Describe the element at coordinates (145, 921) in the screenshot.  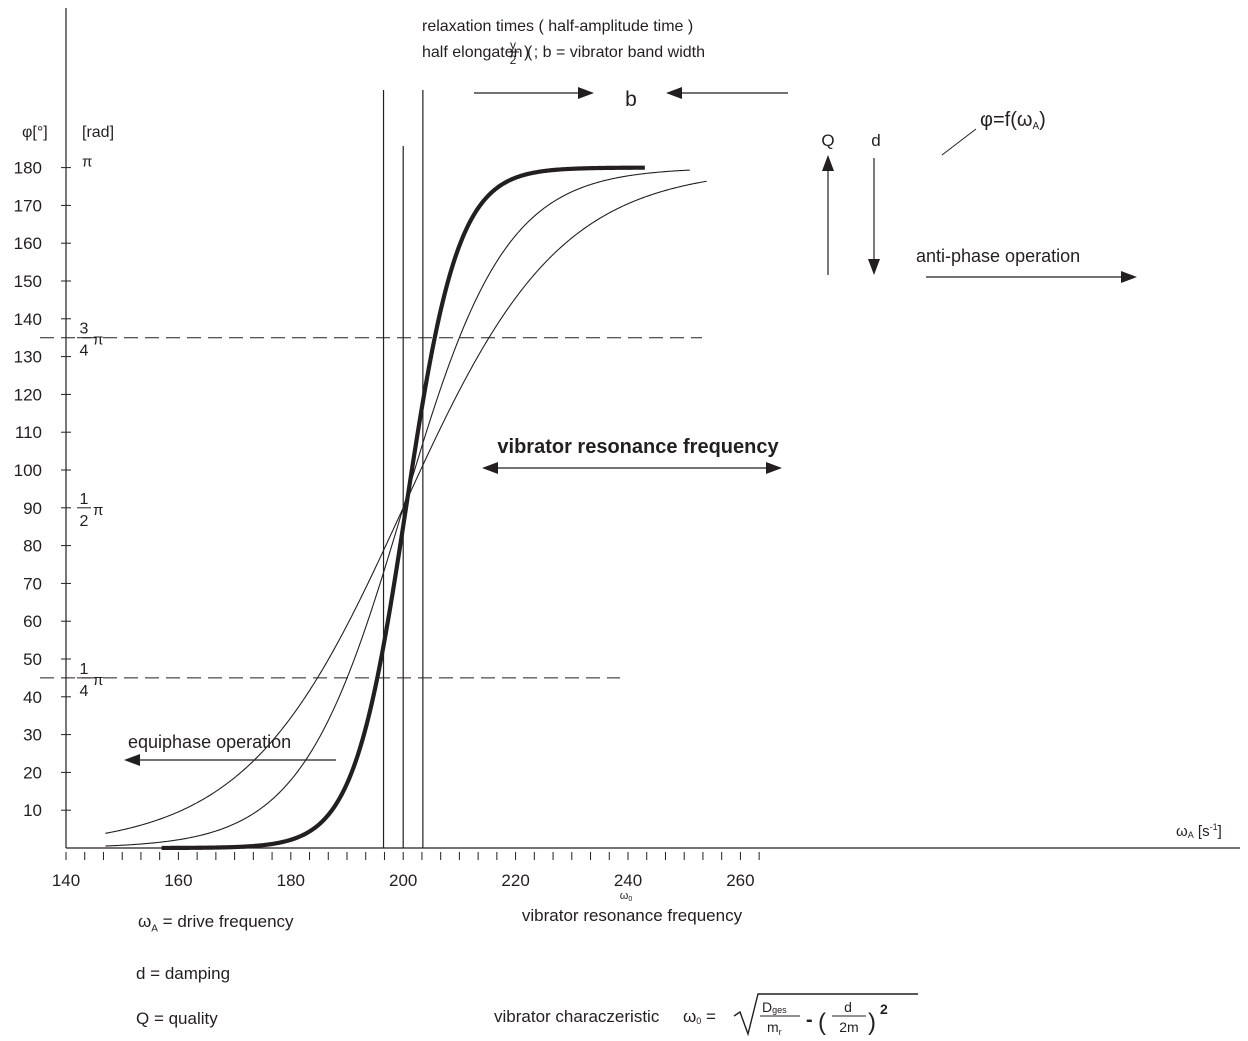
I see `legend-omega-symbol: ω` at that location.